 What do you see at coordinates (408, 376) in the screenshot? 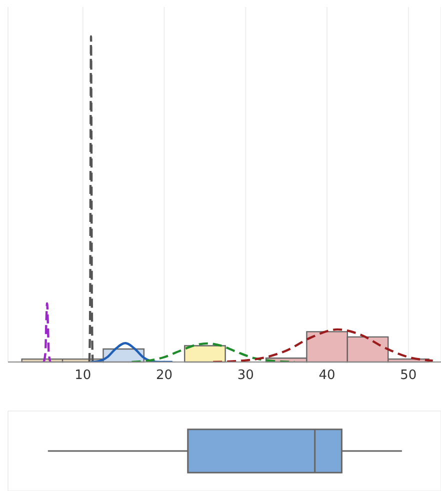
I see `x-tick-label: 50` at bounding box center [408, 376].